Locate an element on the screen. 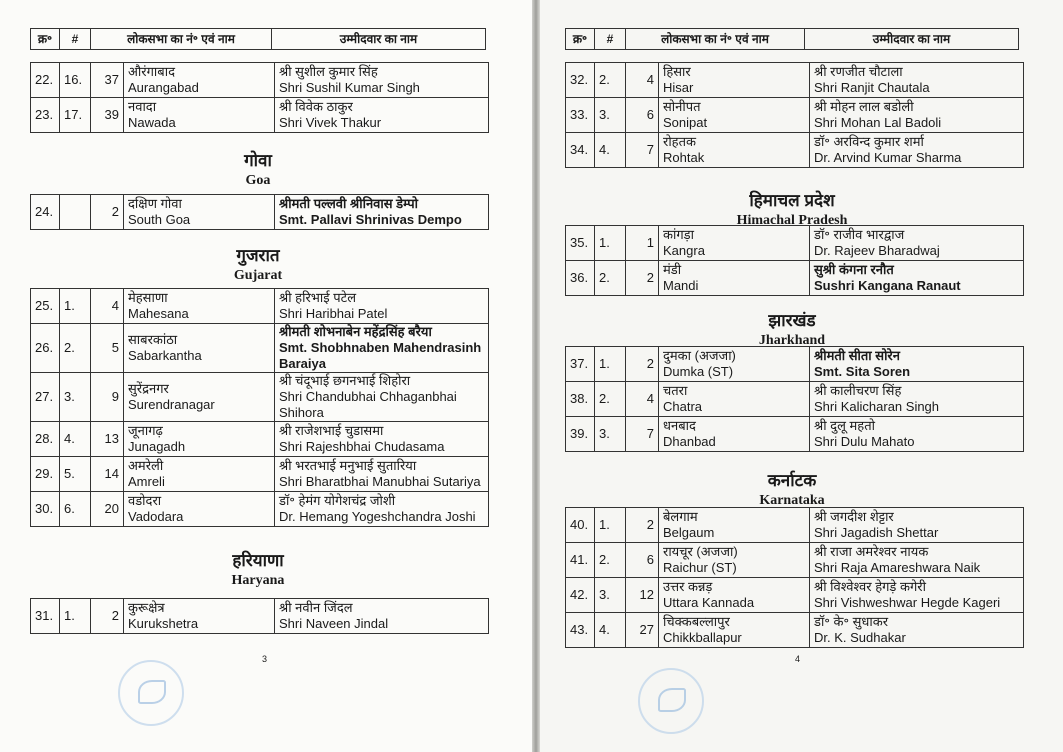 The height and width of the screenshot is (752, 1063). constituency-cell: सुरेंद्रनगर Surendranagar is located at coordinates (199, 397).